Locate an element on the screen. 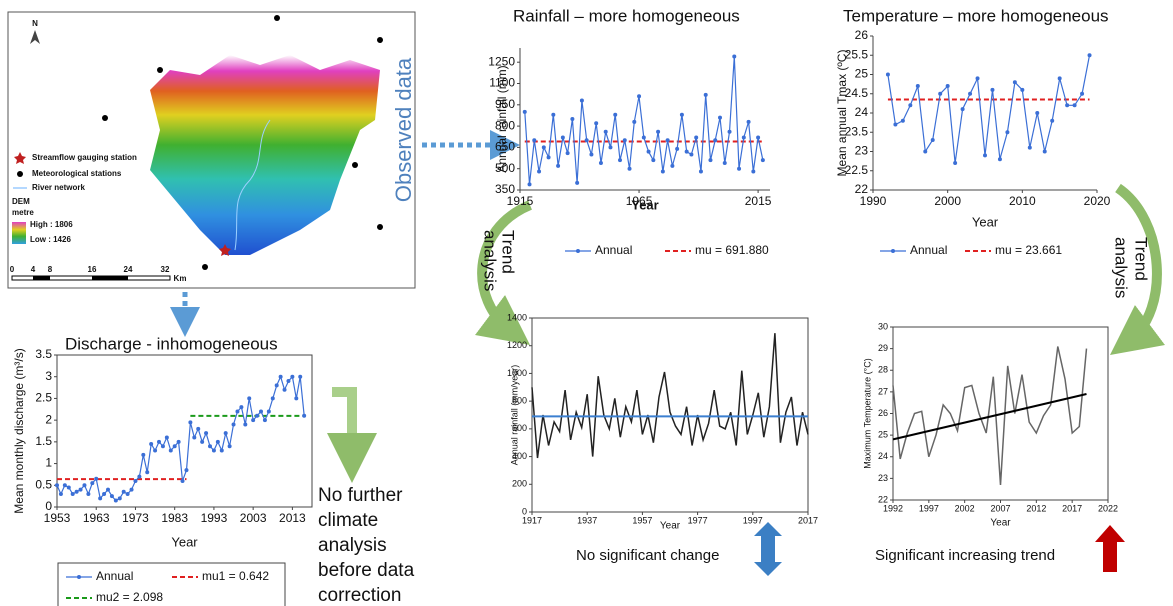 This screenshot has height=606, width=1173. legend-star is located at coordinates (20, 158).